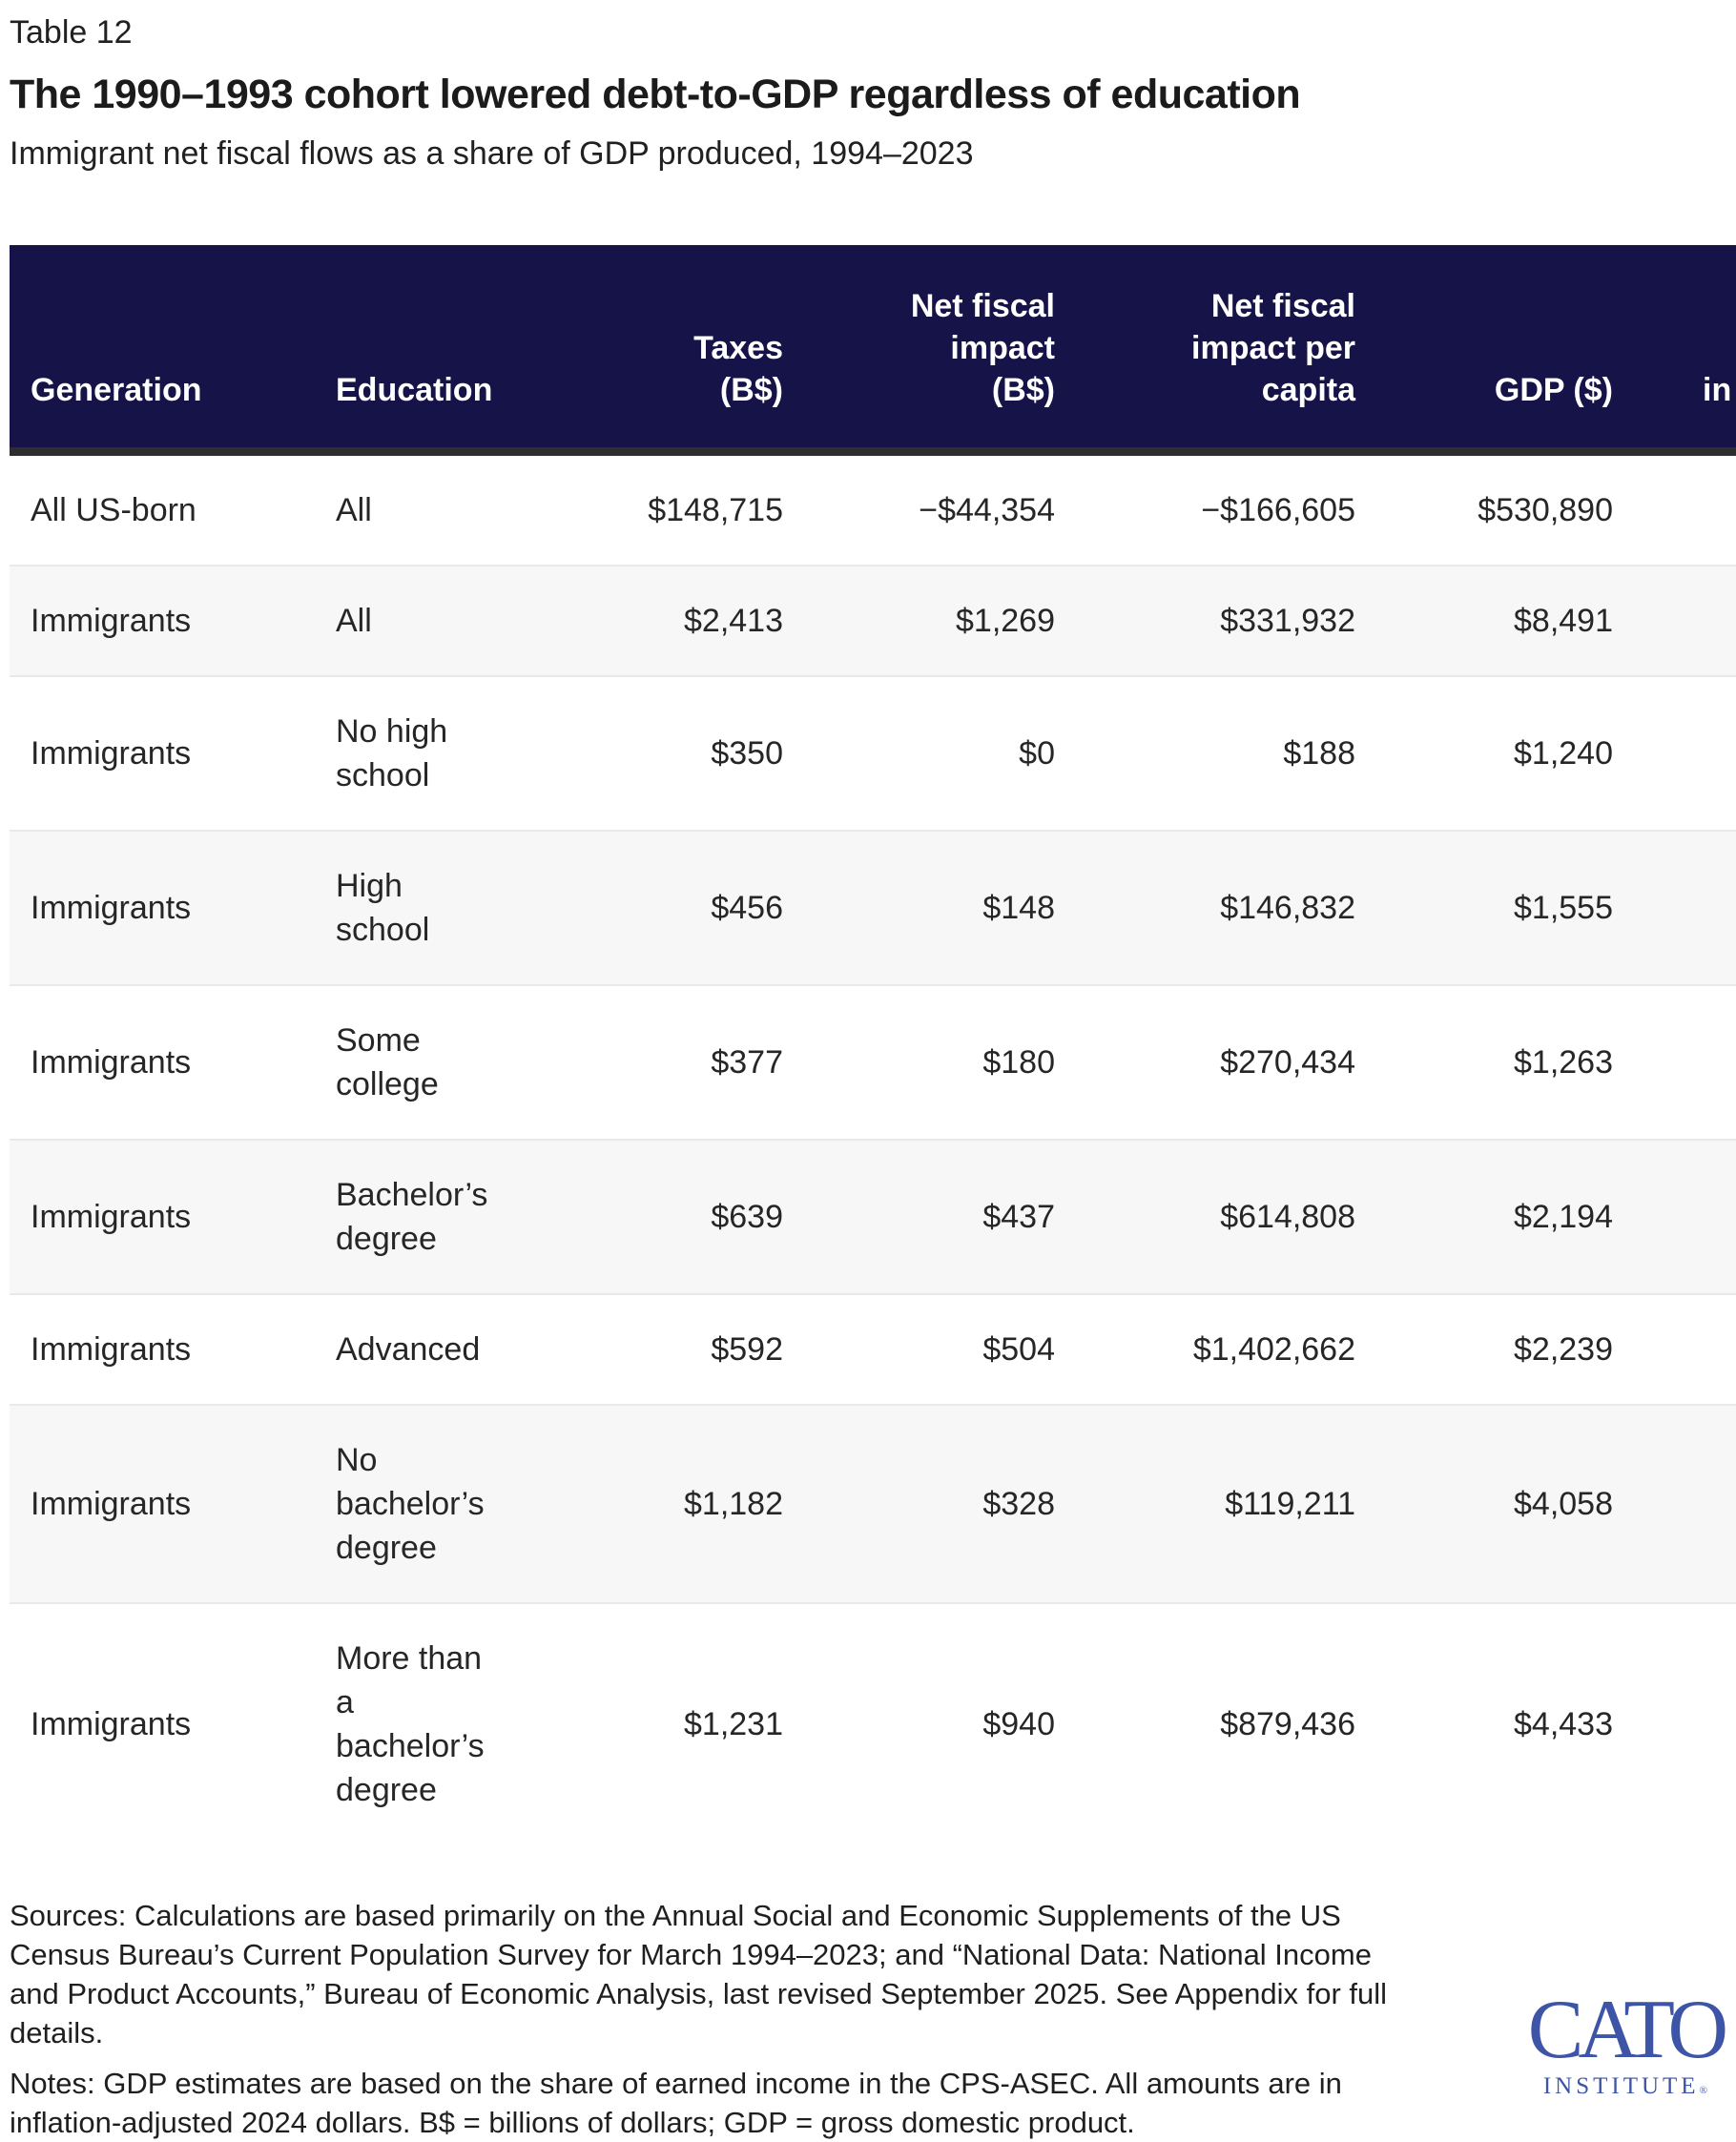  What do you see at coordinates (951, 620) in the screenshot?
I see `cell-net-fiscal-impact: $1,269` at bounding box center [951, 620].